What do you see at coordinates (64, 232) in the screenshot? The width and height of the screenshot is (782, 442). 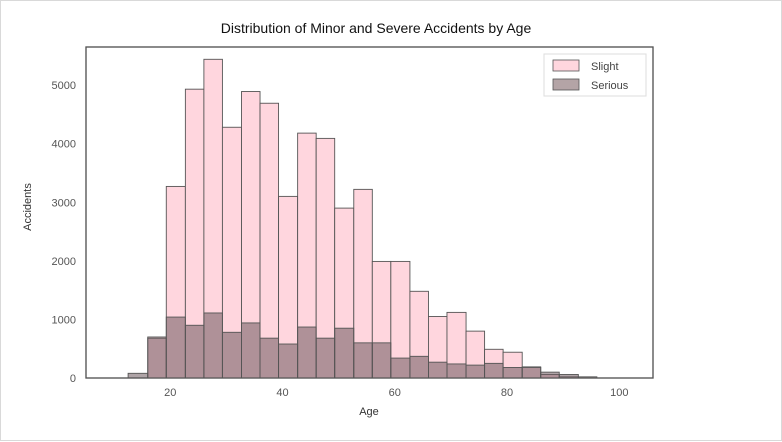 I see `y-axis-ticks: 0 1000 2000 3000 4000 5000` at bounding box center [64, 232].